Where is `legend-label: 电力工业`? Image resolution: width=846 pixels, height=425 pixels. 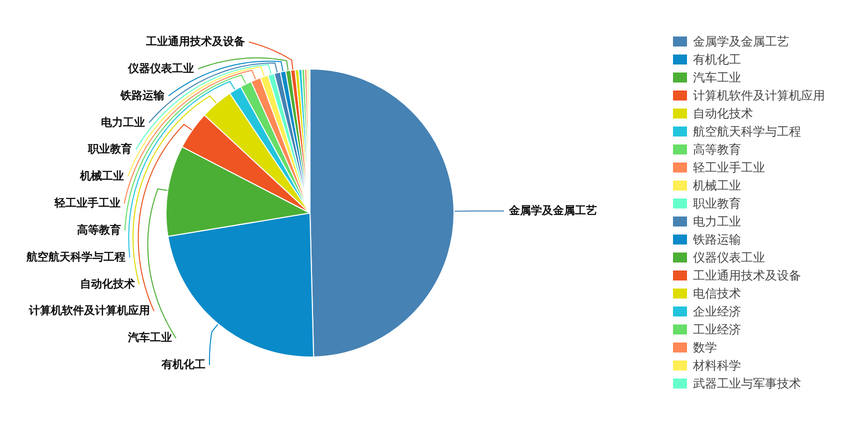 legend-label: 电力工业 is located at coordinates (717, 221).